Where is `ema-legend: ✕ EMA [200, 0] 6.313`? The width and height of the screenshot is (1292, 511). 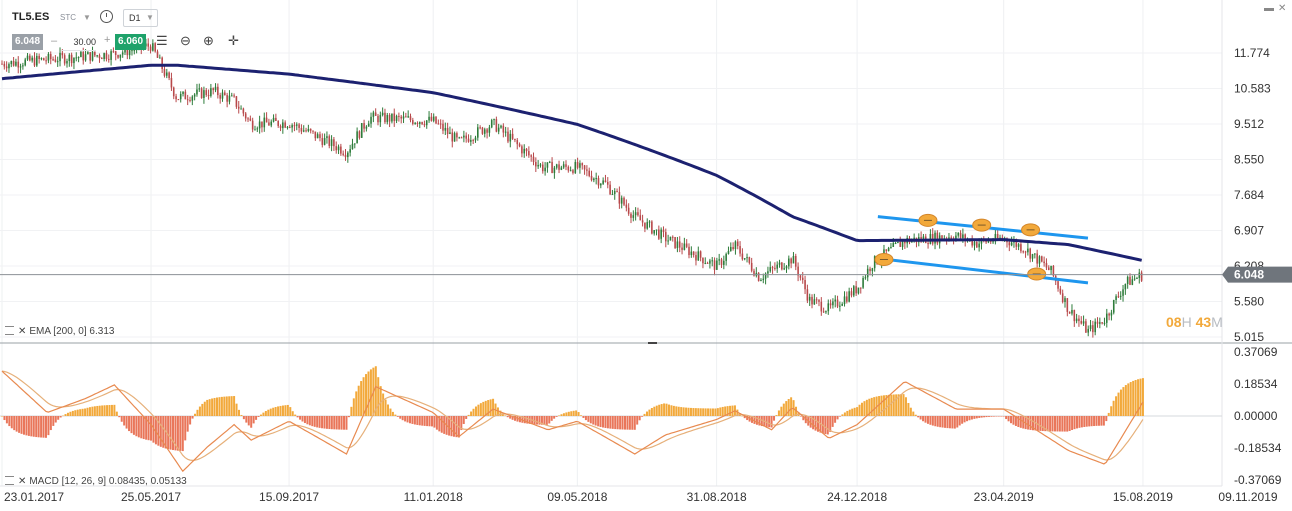
ema-legend: ✕ EMA [200, 0] 6.313 is located at coordinates (59, 331).